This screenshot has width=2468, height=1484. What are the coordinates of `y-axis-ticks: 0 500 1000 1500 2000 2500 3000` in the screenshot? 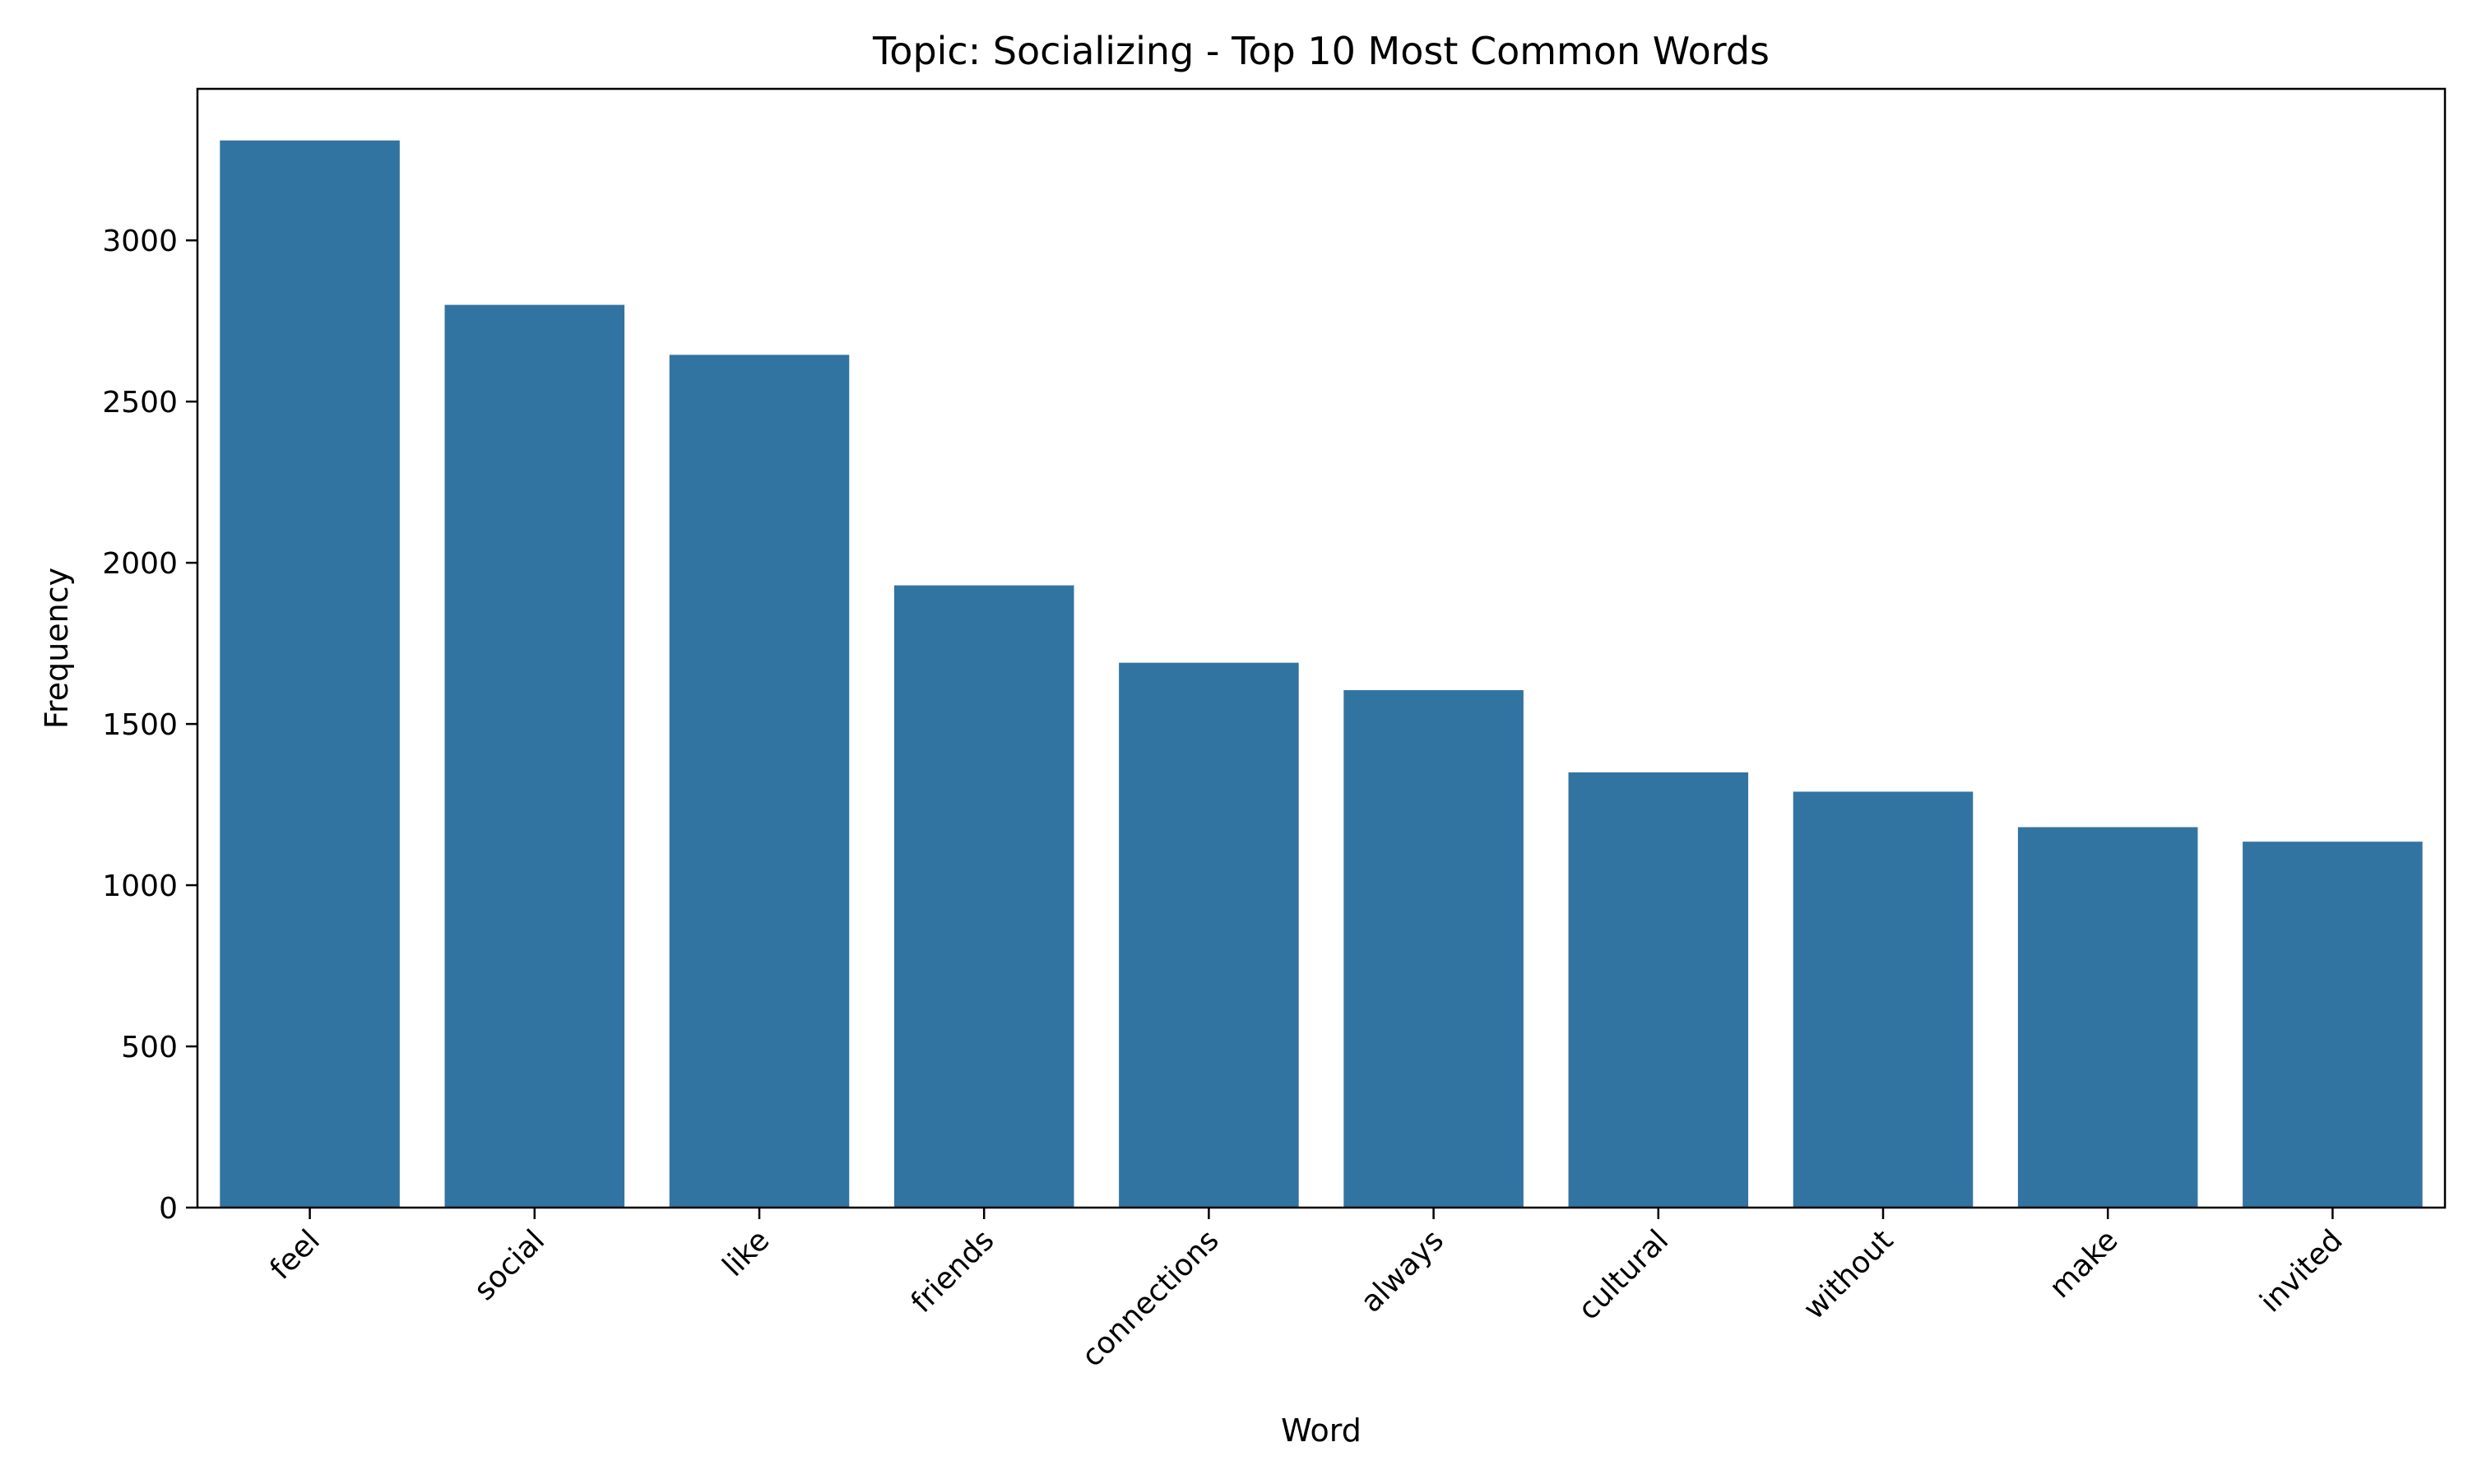 It's located at (149, 725).